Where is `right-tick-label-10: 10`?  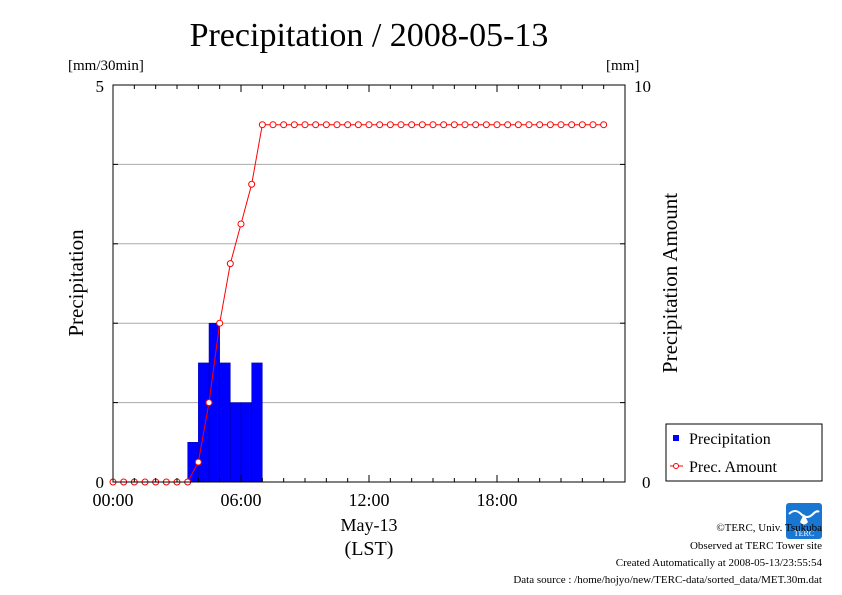 right-tick-label-10: 10 is located at coordinates (642, 86).